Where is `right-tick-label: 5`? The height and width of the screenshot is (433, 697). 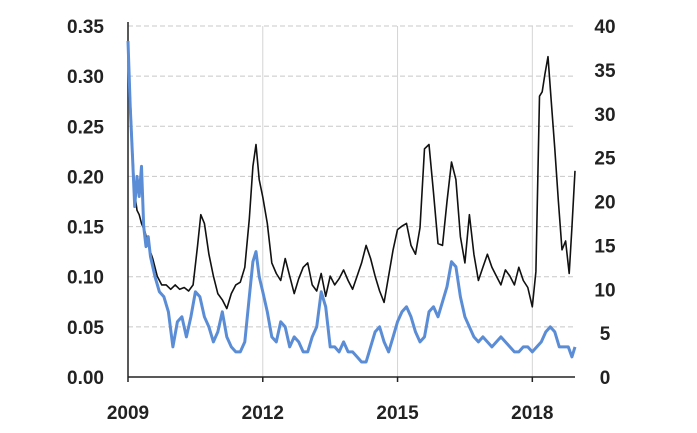
right-tick-label: 5 is located at coordinates (605, 334).